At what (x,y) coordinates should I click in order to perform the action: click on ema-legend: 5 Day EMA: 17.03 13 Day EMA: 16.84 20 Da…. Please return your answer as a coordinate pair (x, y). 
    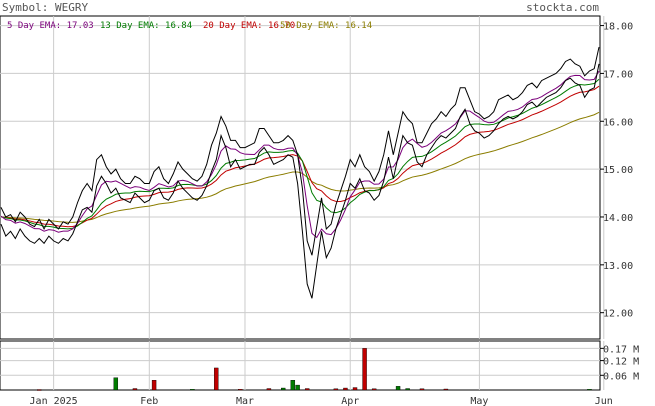
    Looking at the image, I should click on (189, 26).